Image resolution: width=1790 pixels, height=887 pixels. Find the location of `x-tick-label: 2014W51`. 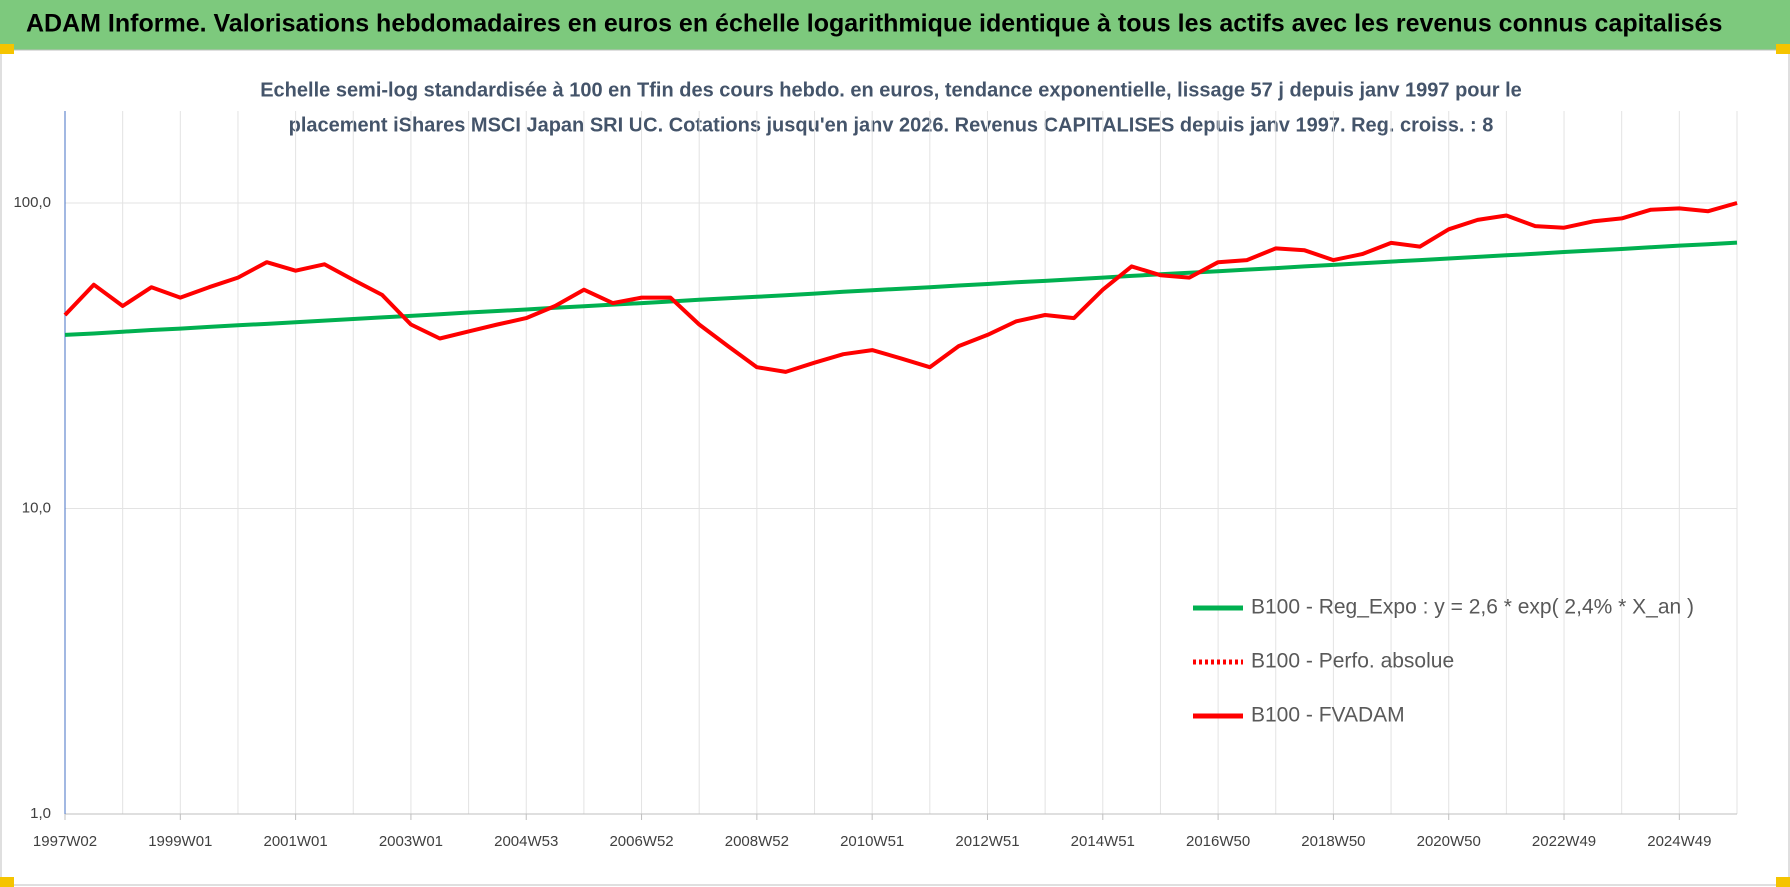

x-tick-label: 2014W51 is located at coordinates (1103, 841).